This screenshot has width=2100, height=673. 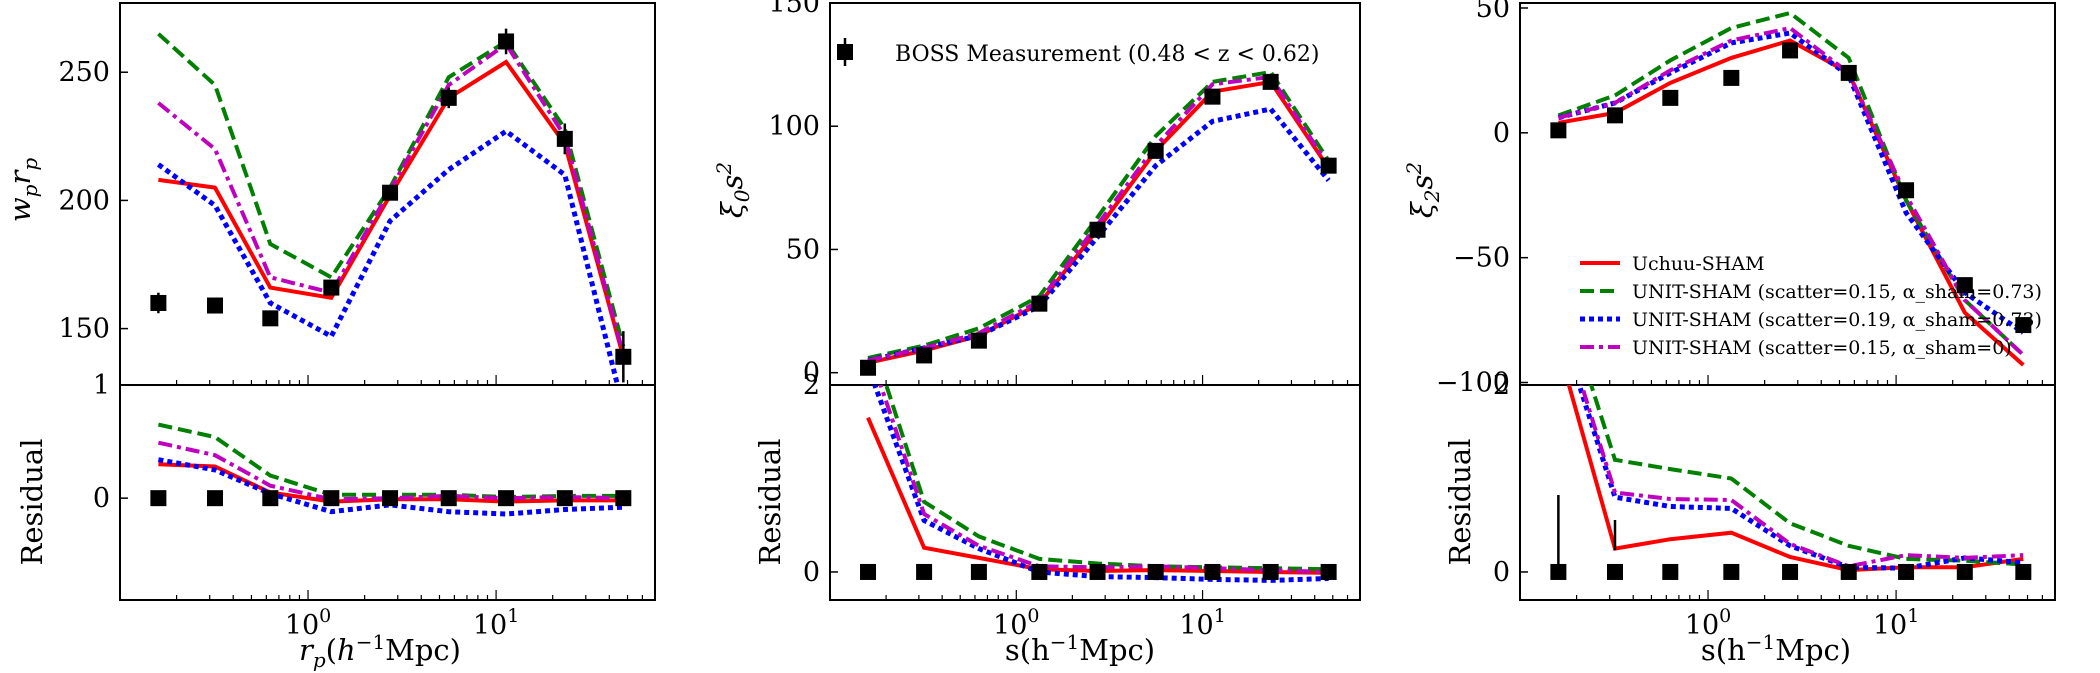 I want to click on x-tick-label: 10⁰, so click(x=1016, y=623).